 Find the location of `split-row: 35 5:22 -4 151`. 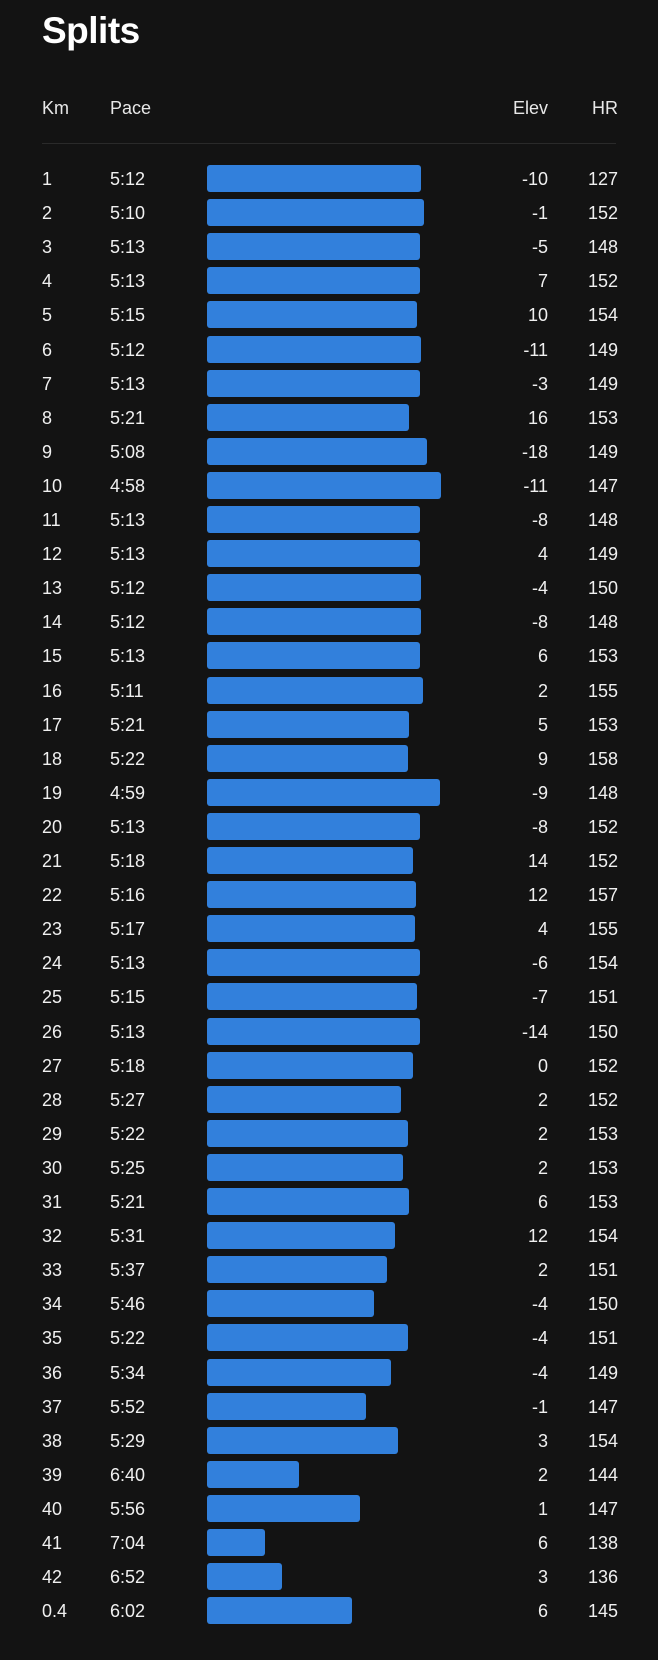

split-row: 35 5:22 -4 151 is located at coordinates (329, 1338).